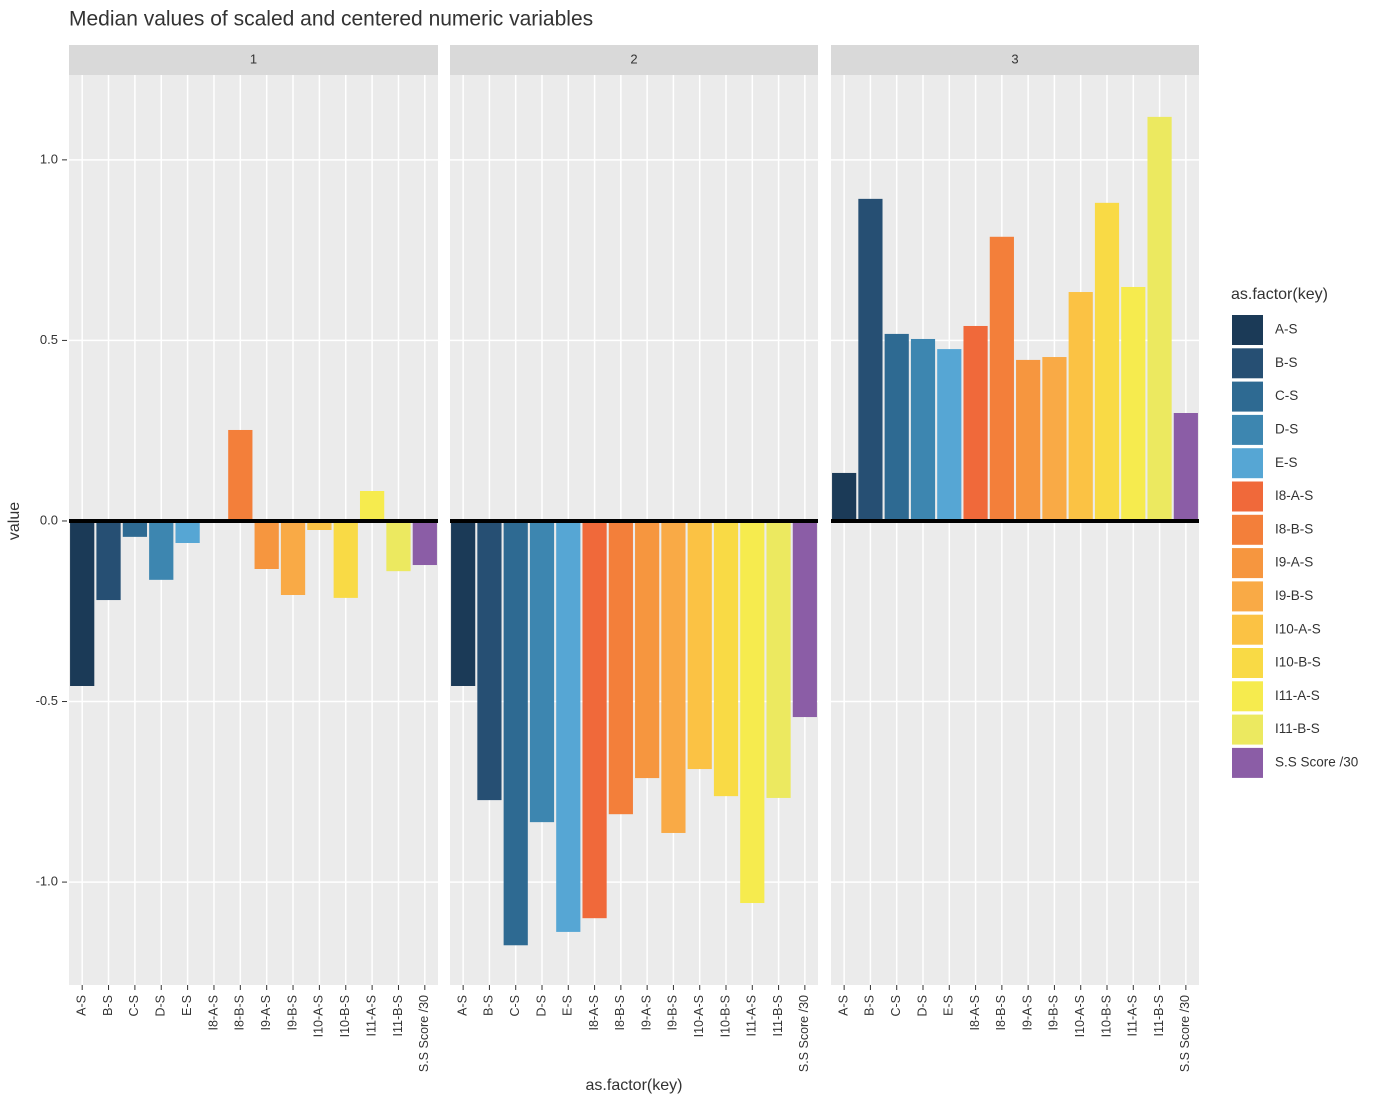 The width and height of the screenshot is (1373, 1099). What do you see at coordinates (1298, 662) in the screenshot?
I see `legend-label: I10-B-S` at bounding box center [1298, 662].